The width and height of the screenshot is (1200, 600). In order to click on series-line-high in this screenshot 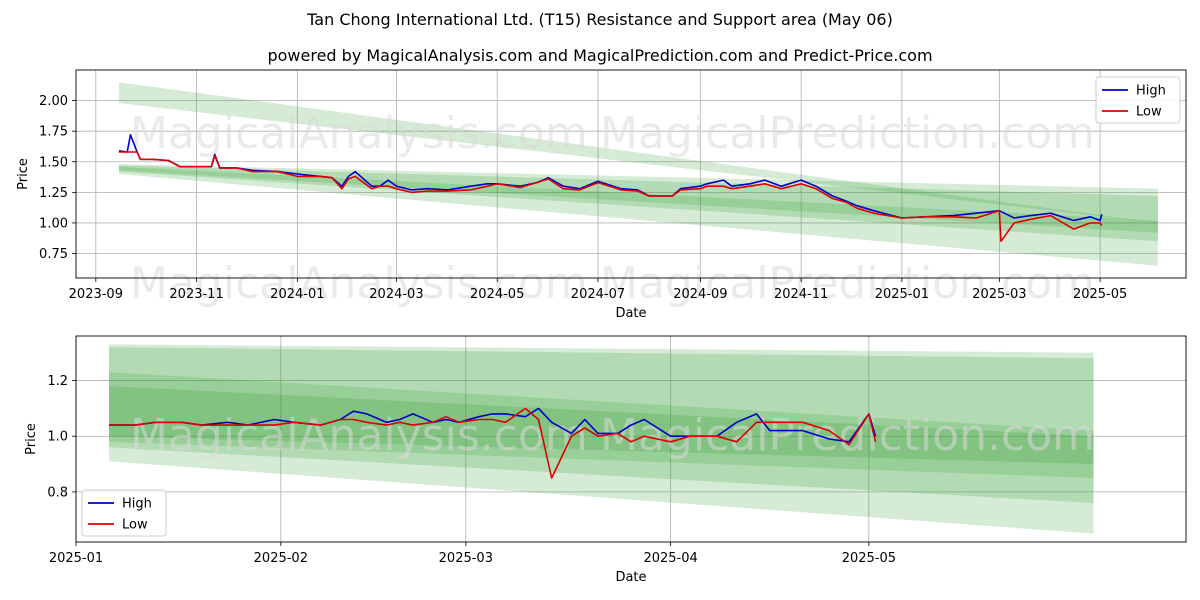, I will do `click(493, 425)`.